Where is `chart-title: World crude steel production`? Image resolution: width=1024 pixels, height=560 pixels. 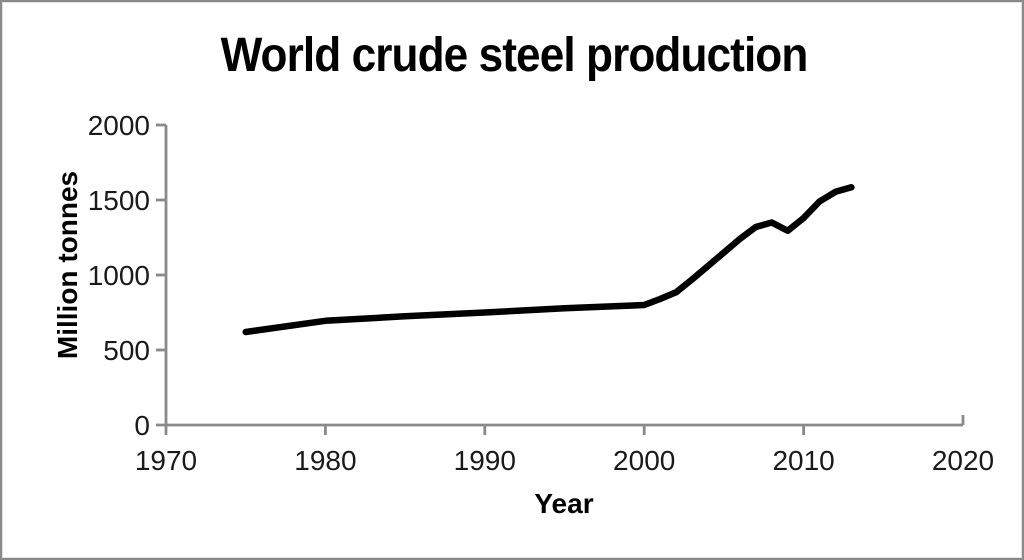
chart-title: World crude steel production is located at coordinates (514, 55).